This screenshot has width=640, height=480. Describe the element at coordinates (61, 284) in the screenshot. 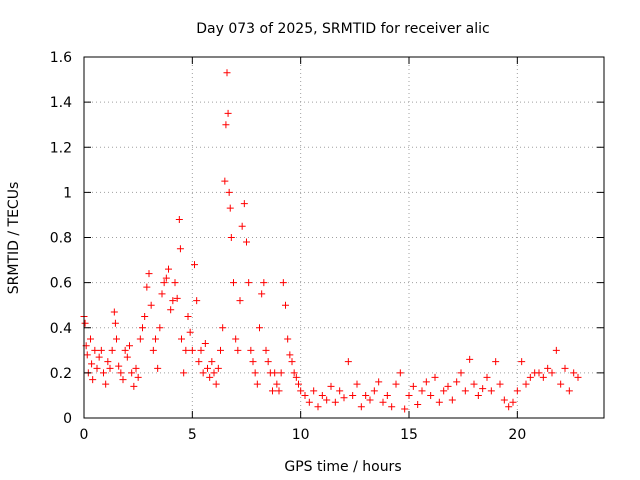

I see `y-tick-label: 0.6` at that location.